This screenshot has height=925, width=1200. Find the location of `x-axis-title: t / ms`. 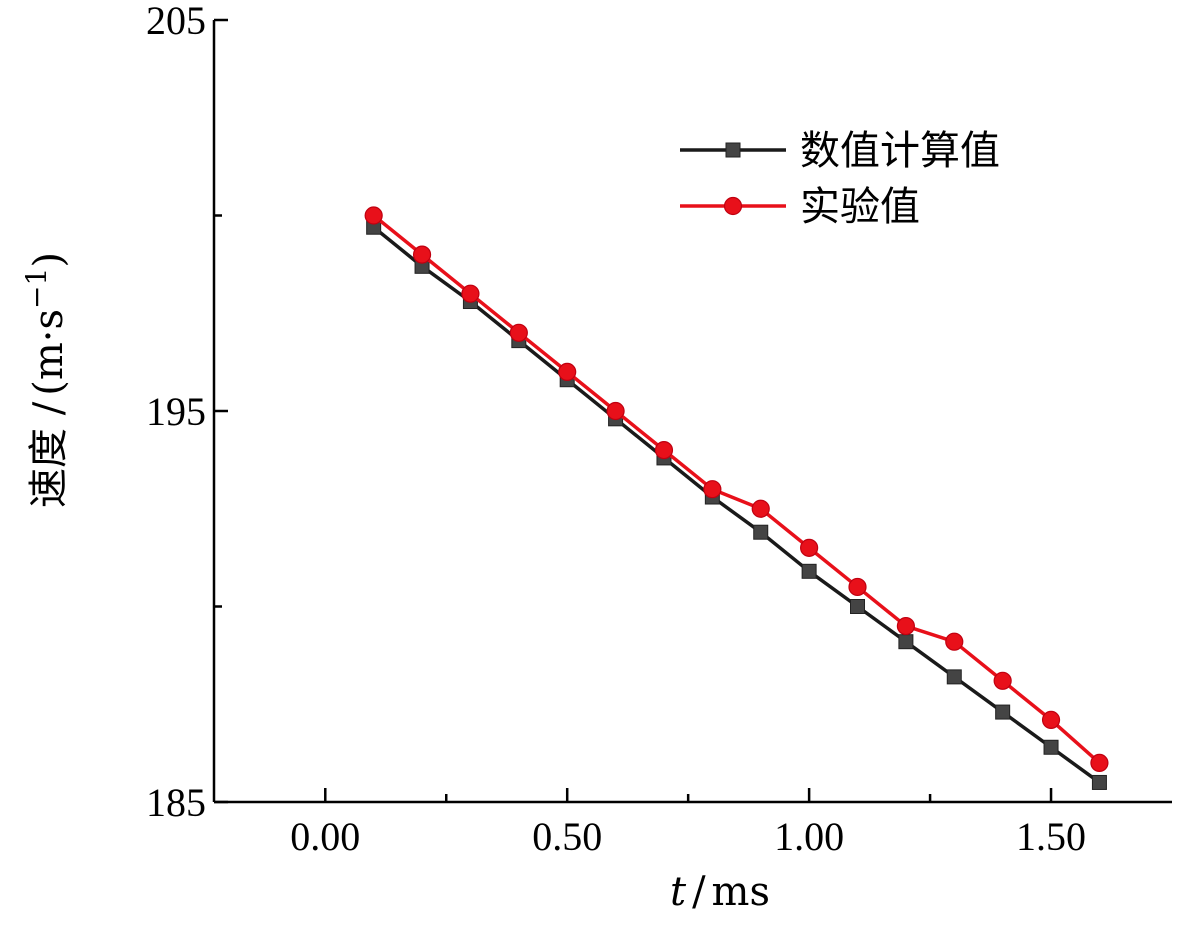

x-axis-title: t / ms is located at coordinates (720, 892).